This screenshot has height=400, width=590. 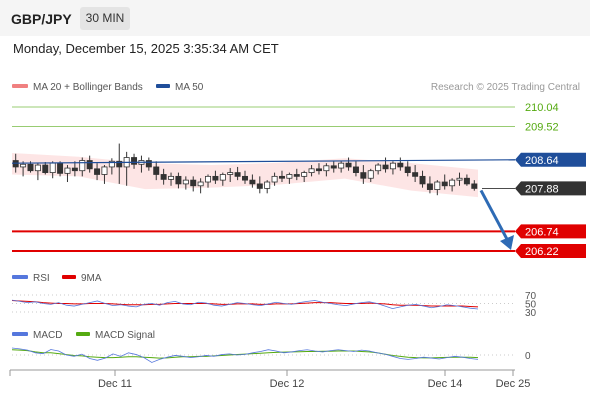 What do you see at coordinates (542, 161) in the screenshot?
I see `ma50-label: 208.64` at bounding box center [542, 161].